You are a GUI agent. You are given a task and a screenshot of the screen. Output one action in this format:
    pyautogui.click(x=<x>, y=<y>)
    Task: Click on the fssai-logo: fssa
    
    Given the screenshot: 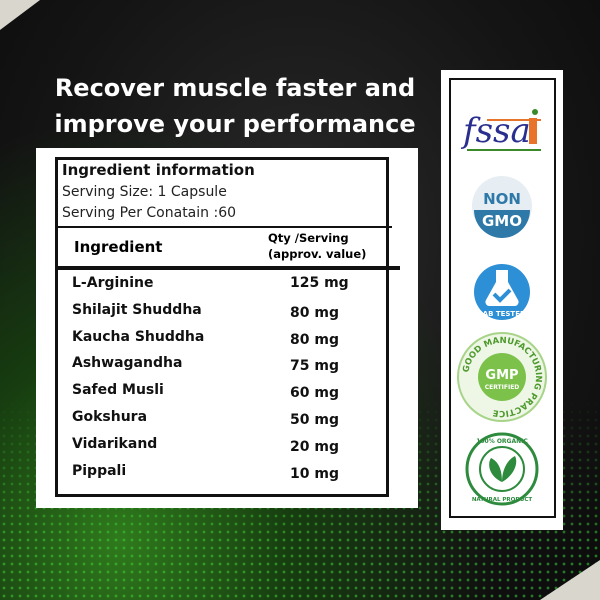 What is the action you would take?
    pyautogui.click(x=500, y=130)
    